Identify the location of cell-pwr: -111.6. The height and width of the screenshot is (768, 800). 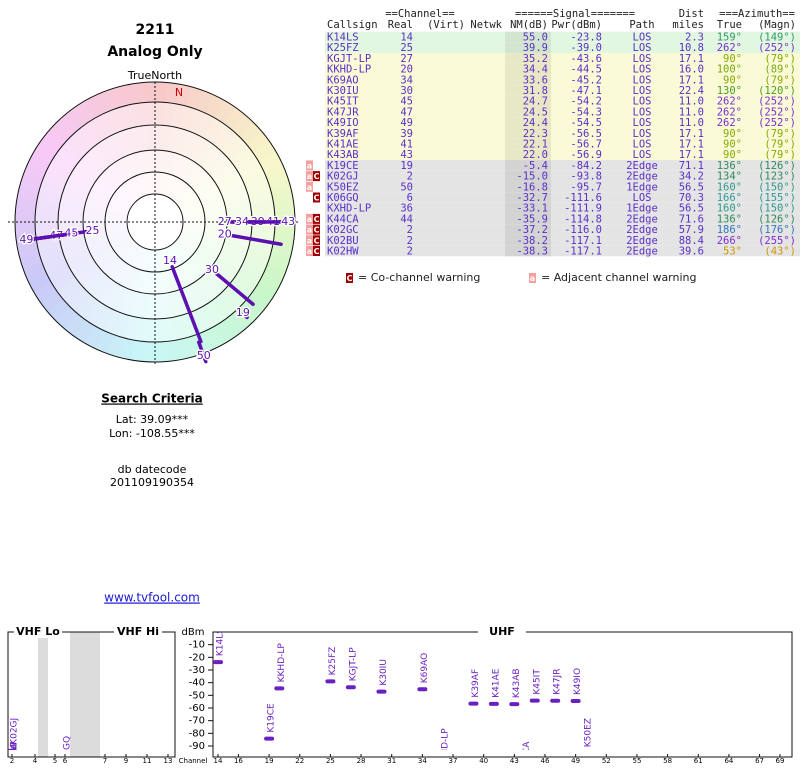
(583, 198).